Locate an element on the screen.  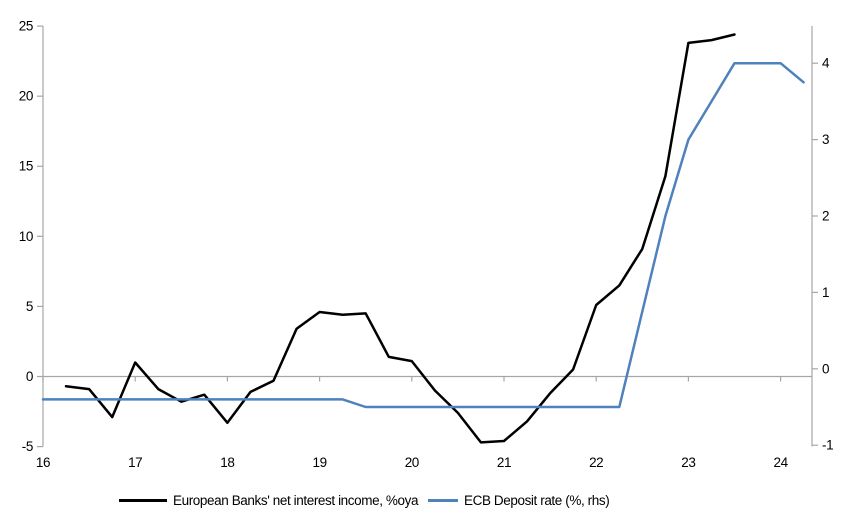
legend-item-ecb-deposit-rate: ECB Deposit rate (%, rhs) is located at coordinates (519, 500).